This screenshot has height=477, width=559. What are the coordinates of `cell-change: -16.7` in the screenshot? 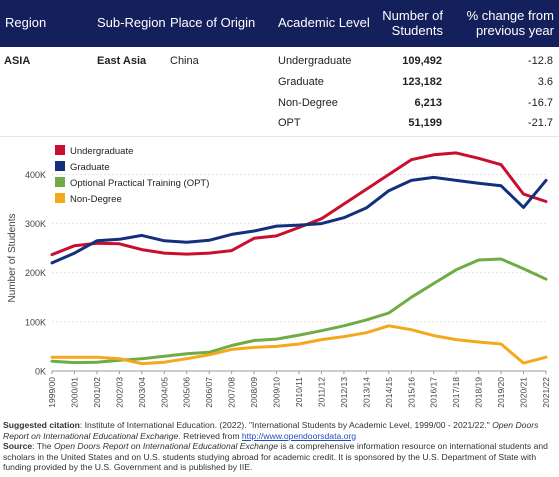 It's located at (540, 103).